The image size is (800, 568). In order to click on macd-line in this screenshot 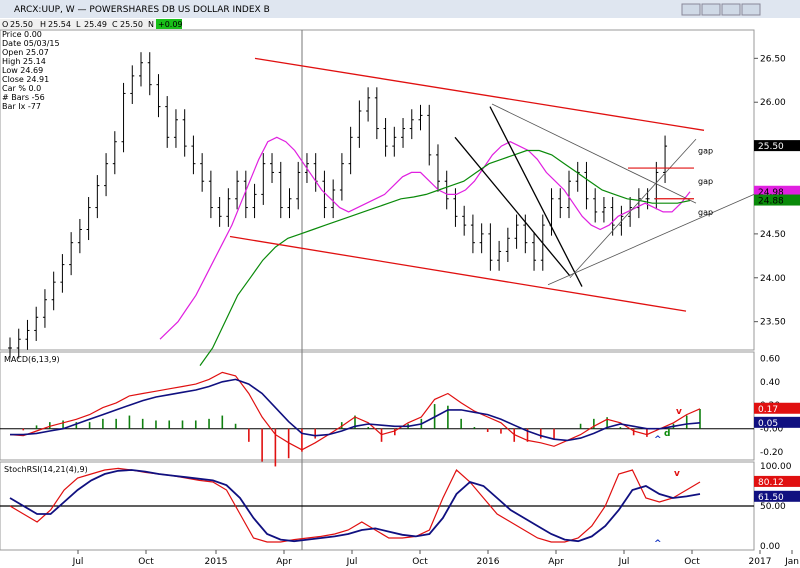, I will do `click(355, 411)`.